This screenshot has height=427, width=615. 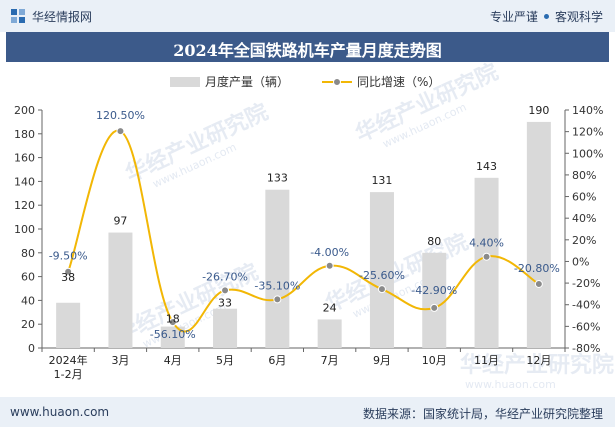 What do you see at coordinates (225, 276) in the screenshot?
I see `growth-value-label: -26.70%` at bounding box center [225, 276].